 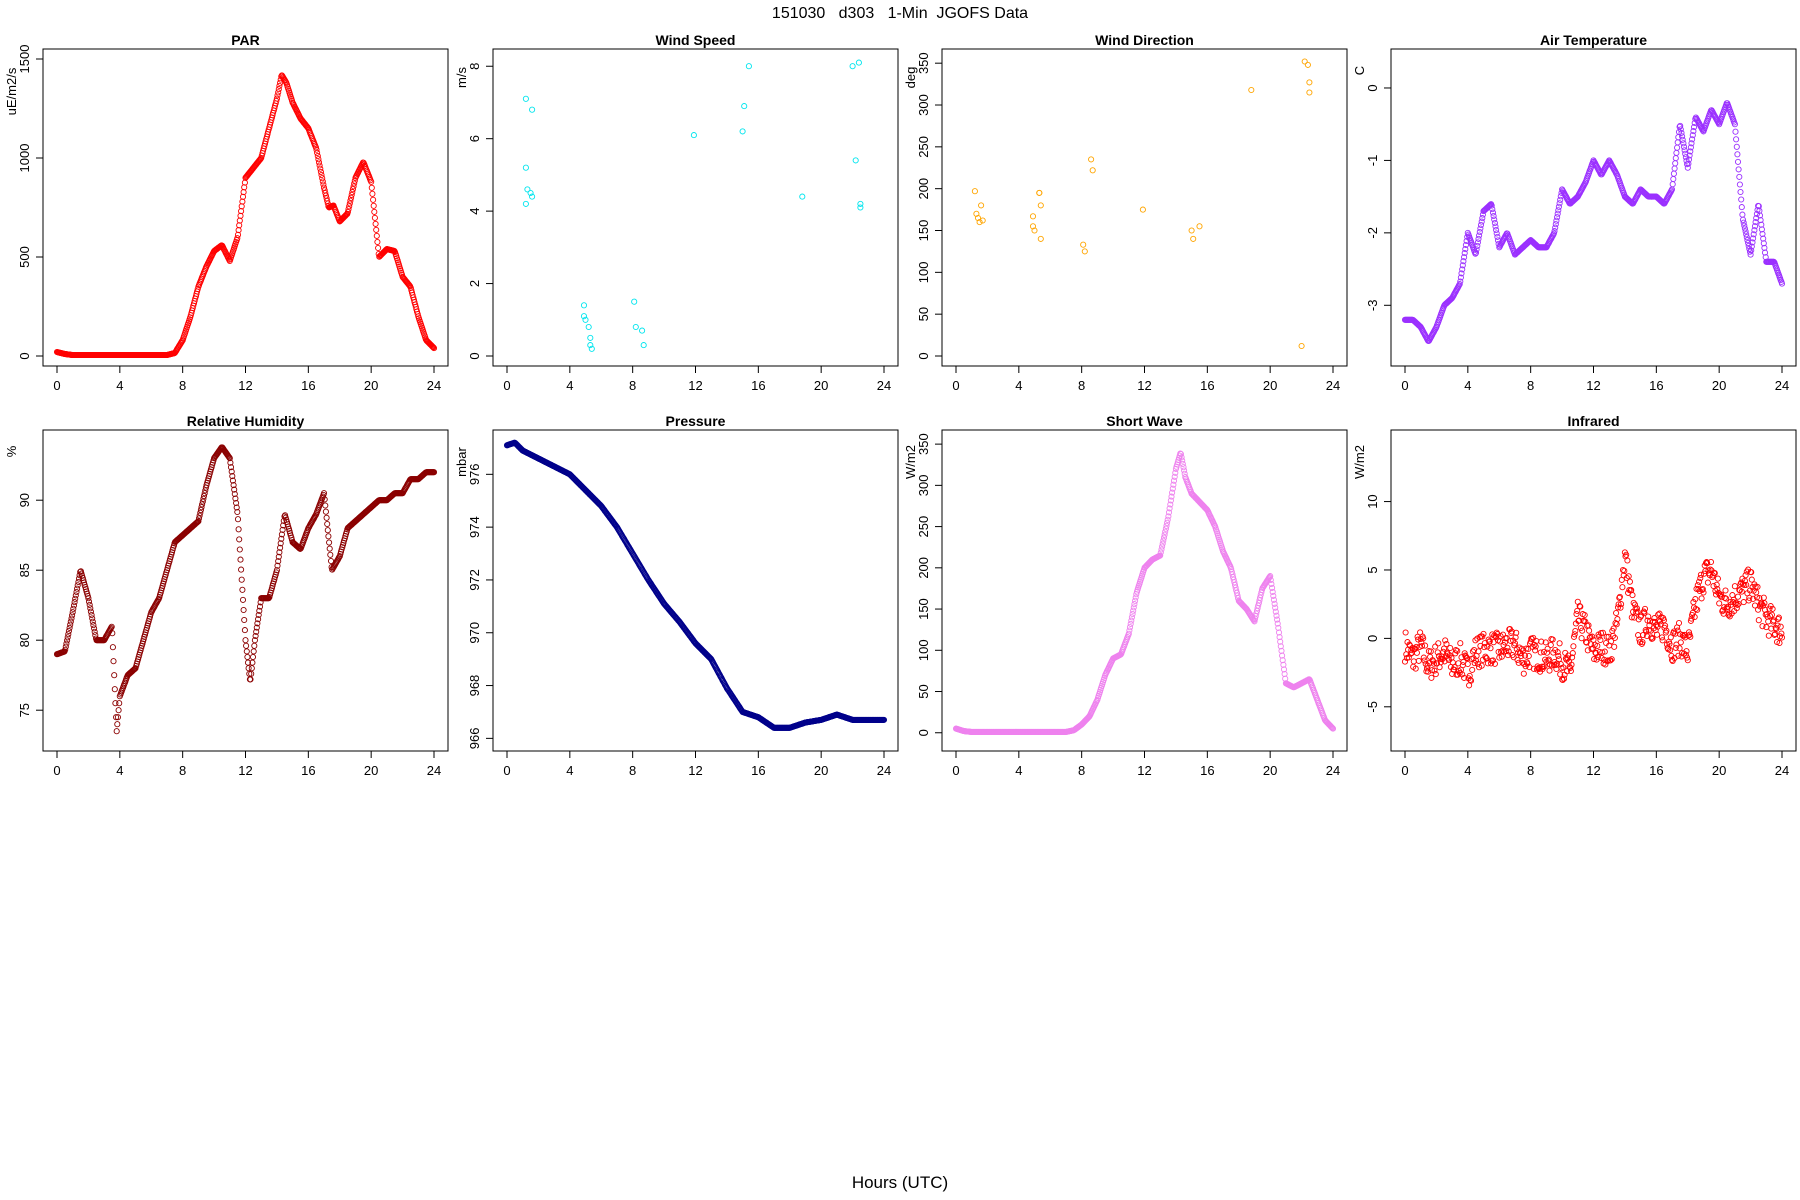 What do you see at coordinates (371, 385) in the screenshot?
I see `x-tick-label: 20` at bounding box center [371, 385].